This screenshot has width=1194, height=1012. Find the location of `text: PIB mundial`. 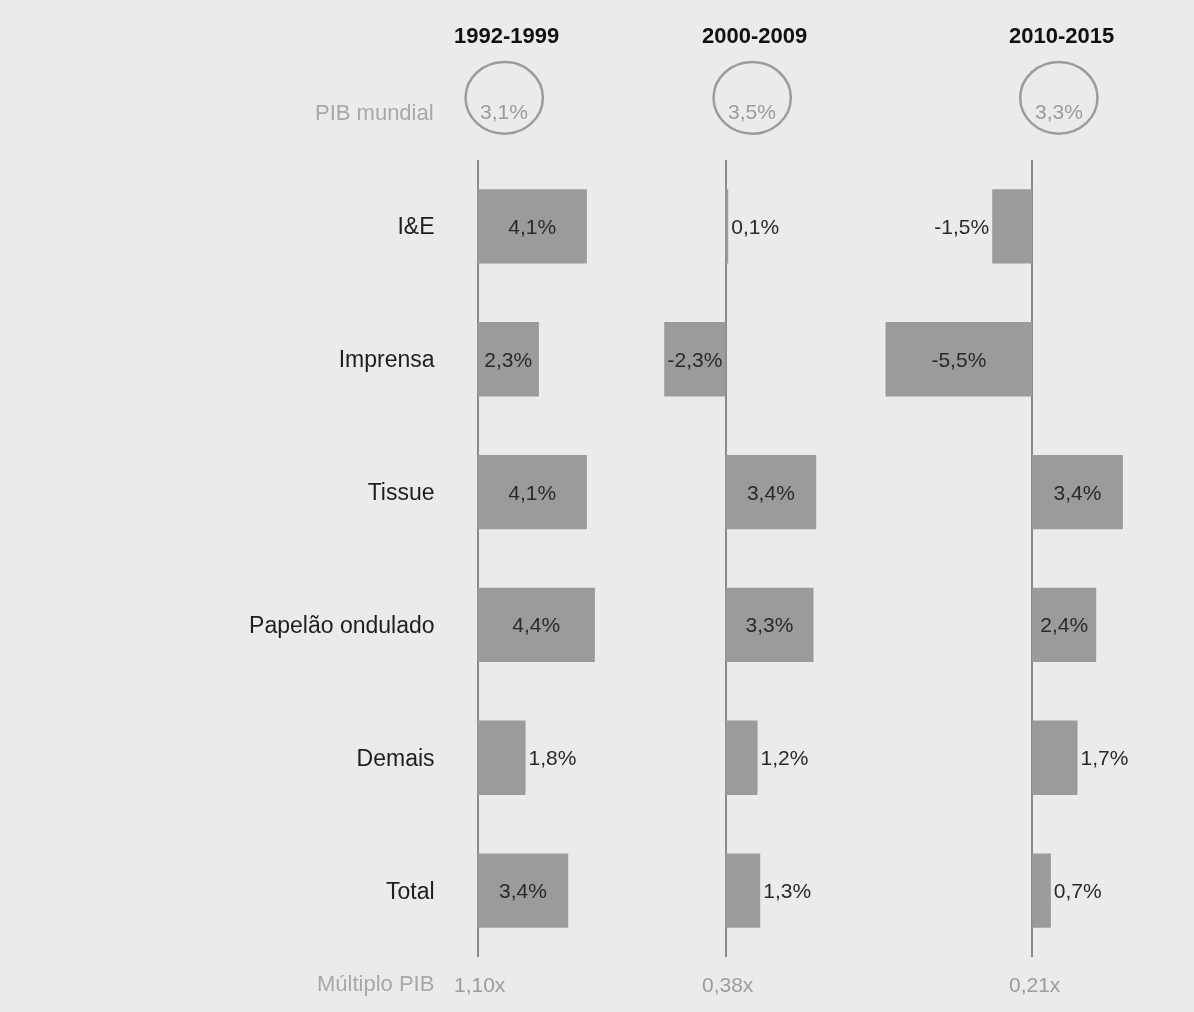

text: PIB mundial is located at coordinates (374, 112).